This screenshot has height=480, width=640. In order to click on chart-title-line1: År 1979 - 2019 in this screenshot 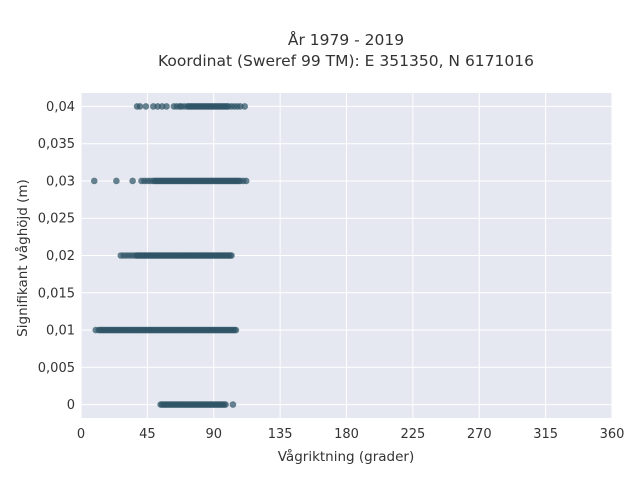, I will do `click(346, 39)`.